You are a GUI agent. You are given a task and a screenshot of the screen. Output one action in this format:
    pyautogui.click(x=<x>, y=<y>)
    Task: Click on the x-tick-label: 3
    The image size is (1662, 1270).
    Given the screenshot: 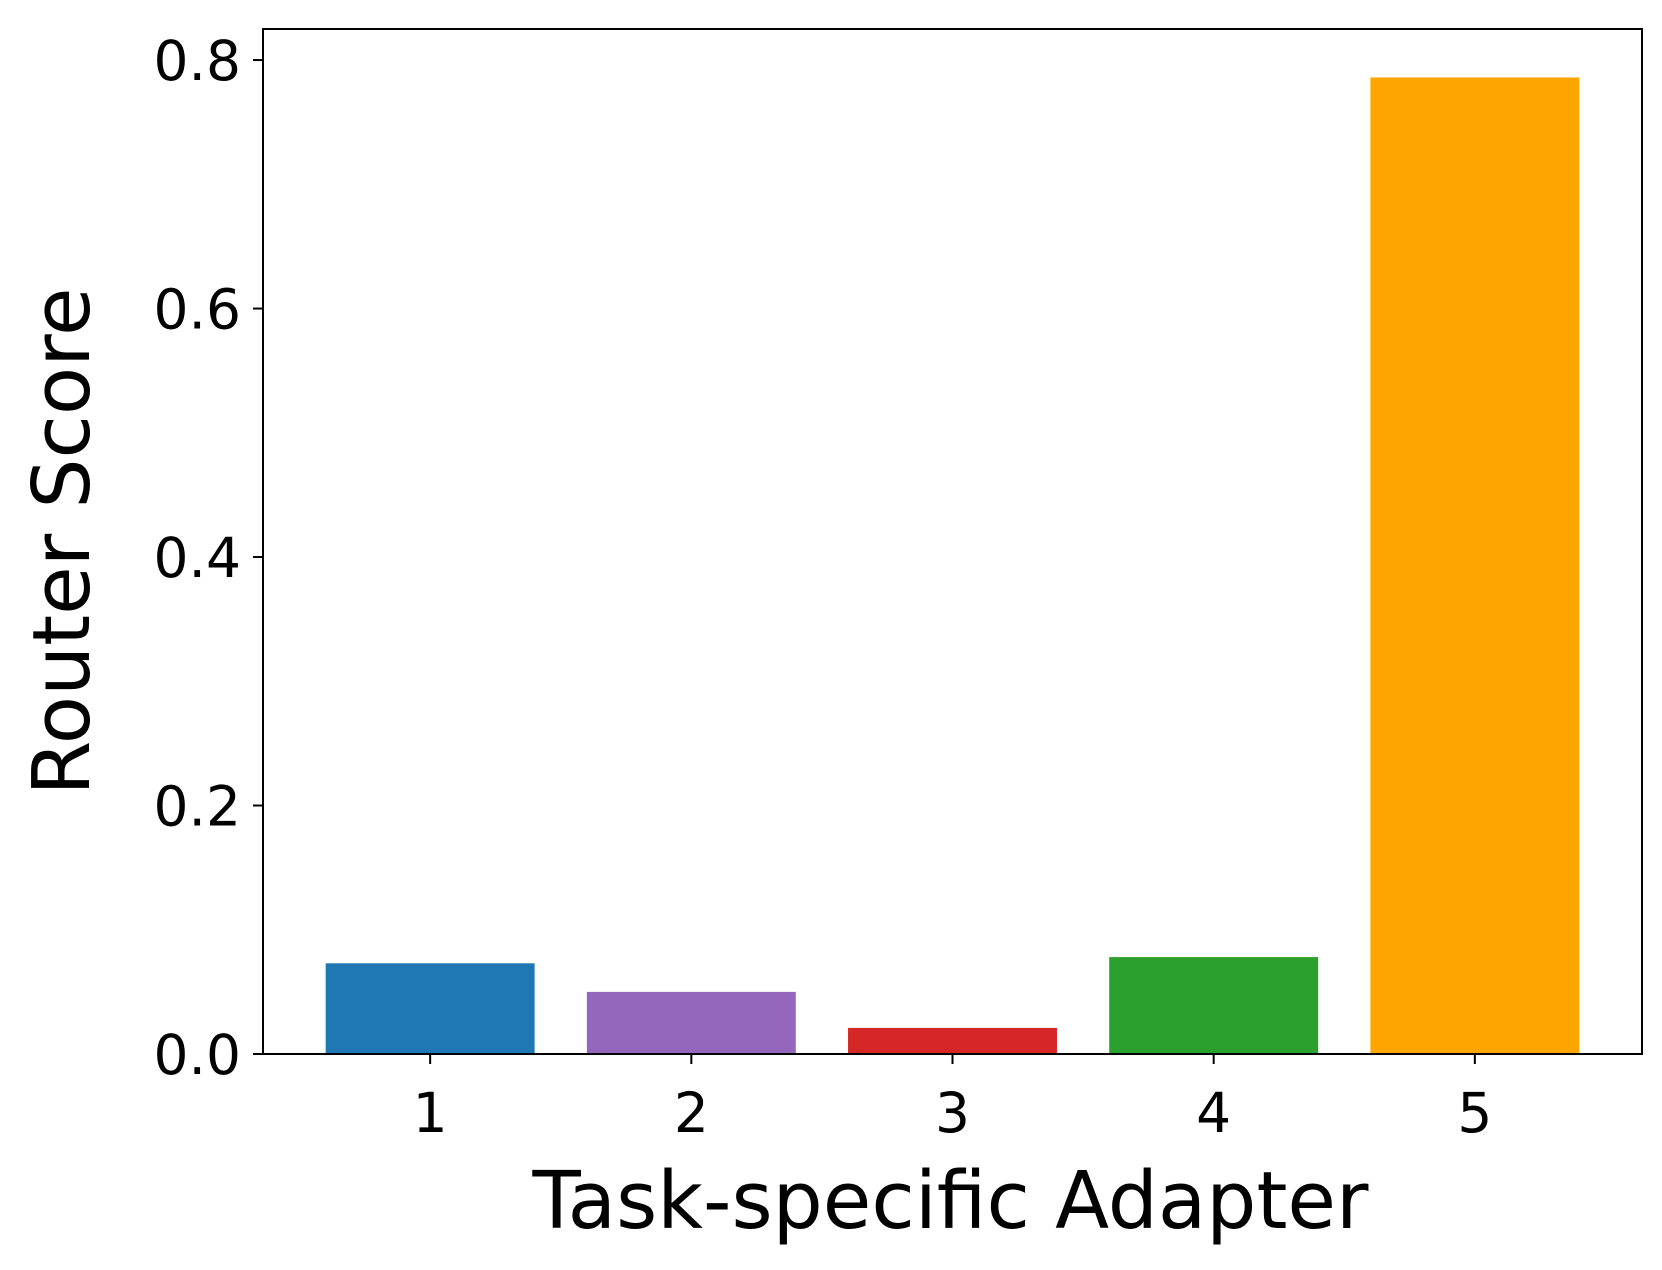 What is the action you would take?
    pyautogui.click(x=952, y=1113)
    